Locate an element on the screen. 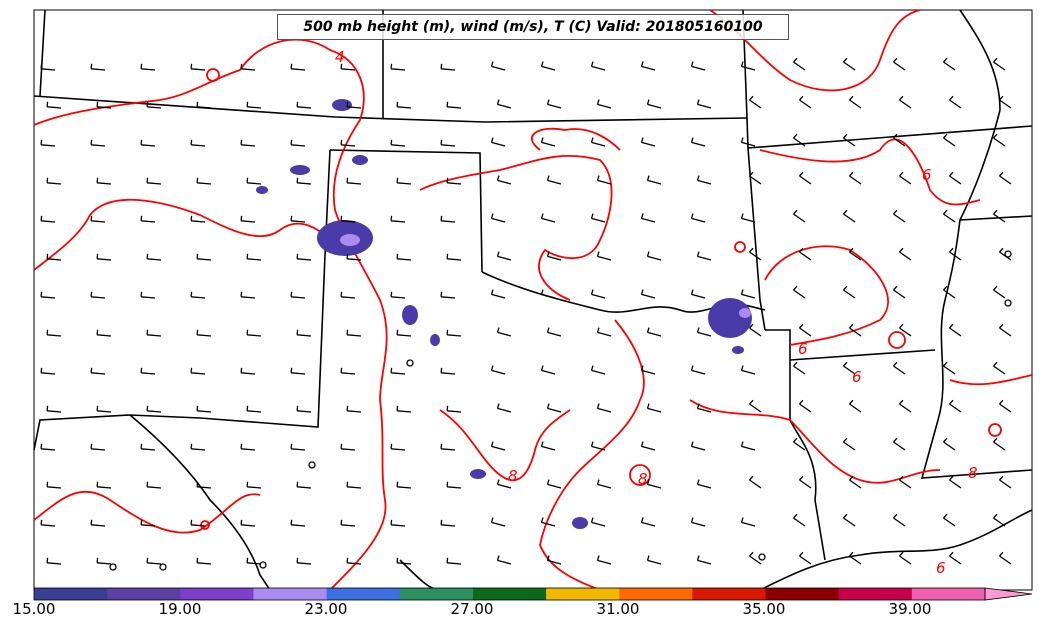 This screenshot has height=633, width=1041. colorbar-tick-label: 15.00 is located at coordinates (34, 609).